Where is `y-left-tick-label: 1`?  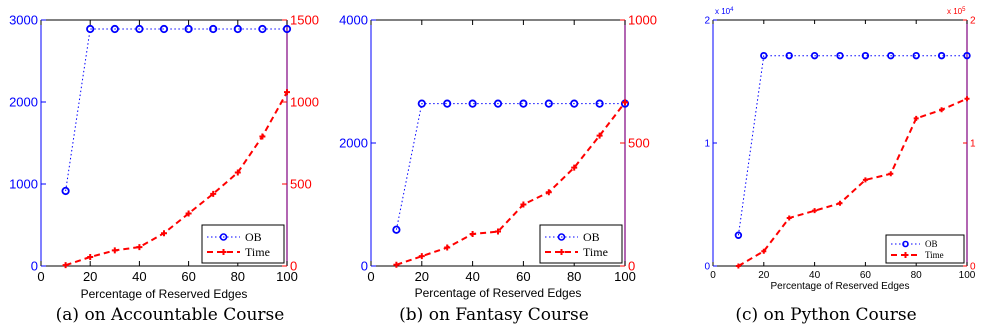 y-left-tick-label: 1 is located at coordinates (707, 144).